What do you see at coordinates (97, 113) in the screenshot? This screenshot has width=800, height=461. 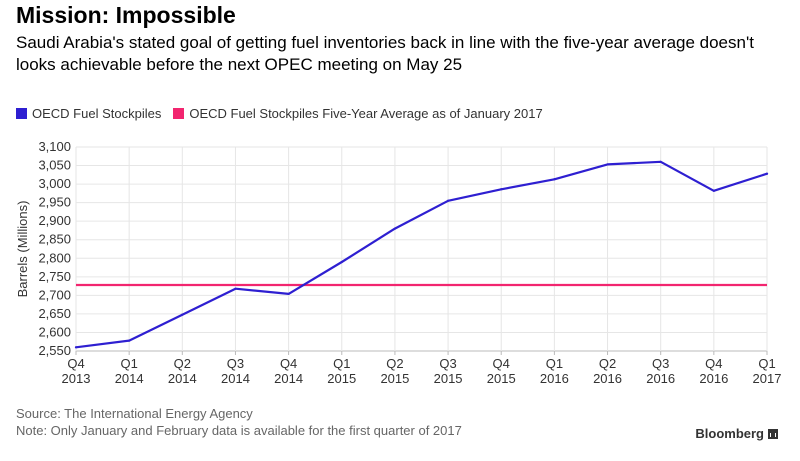 I see `legend-label-stockpiles: OECD Fuel Stockpiles` at bounding box center [97, 113].